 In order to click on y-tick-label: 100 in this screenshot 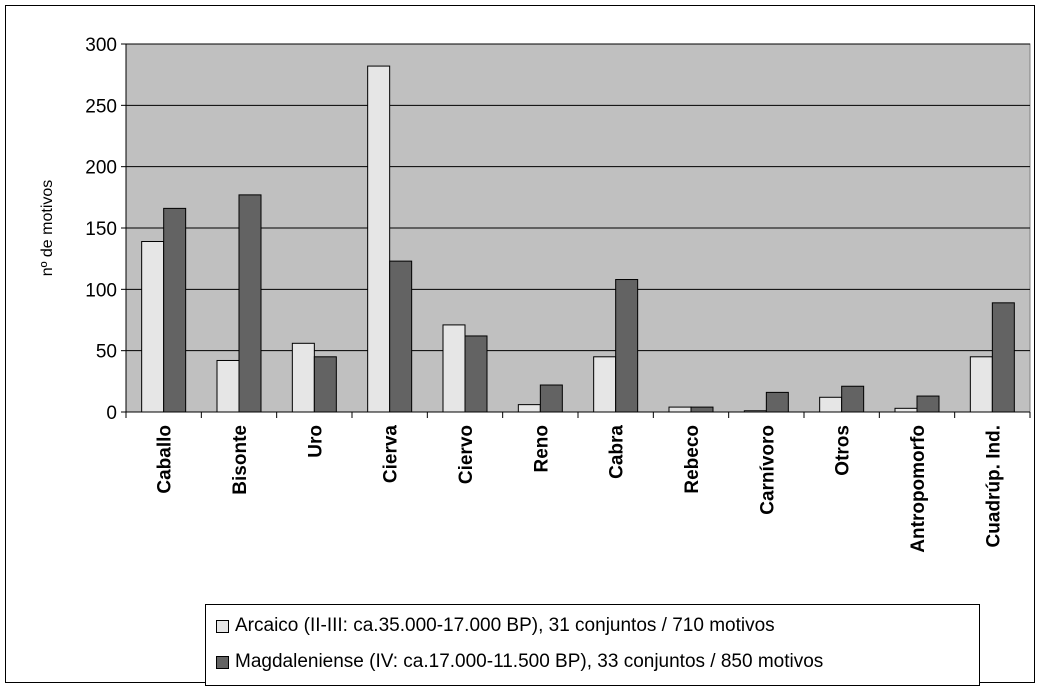, I will do `click(101, 290)`.